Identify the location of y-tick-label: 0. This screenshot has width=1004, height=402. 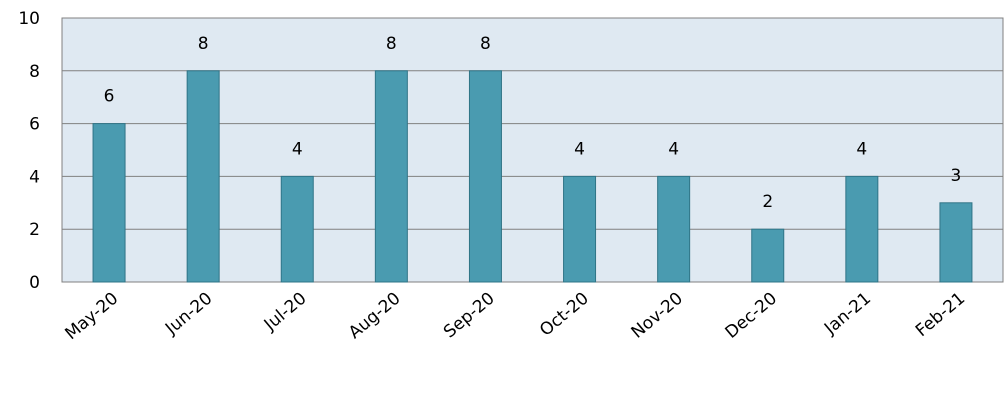
(34, 283).